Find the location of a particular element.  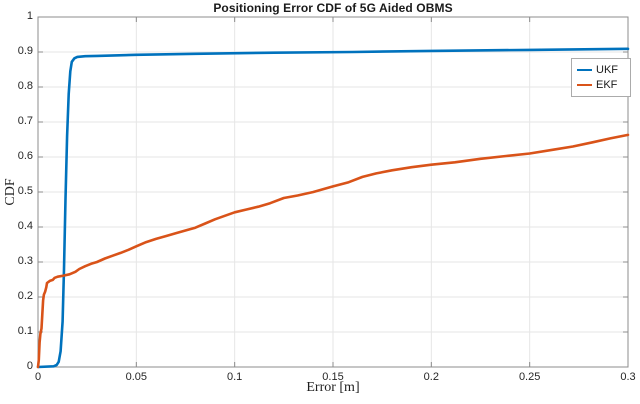

ukf-line-swatch-icon is located at coordinates (584, 70).